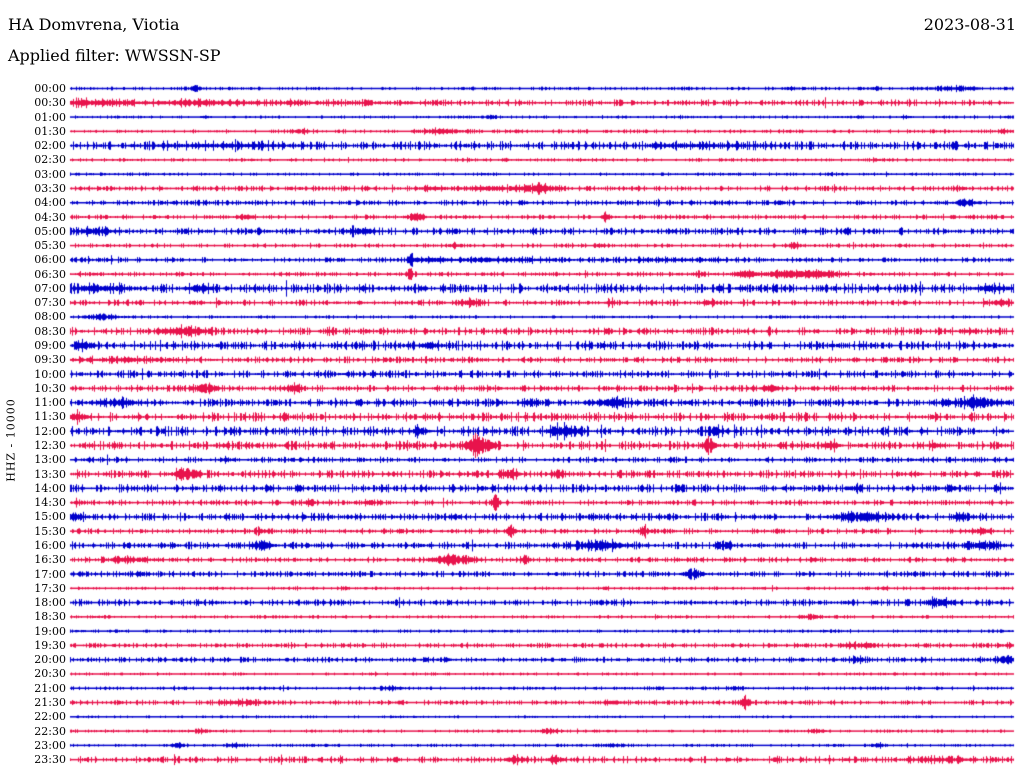  I want to click on time-label: 22:00, so click(50, 717).